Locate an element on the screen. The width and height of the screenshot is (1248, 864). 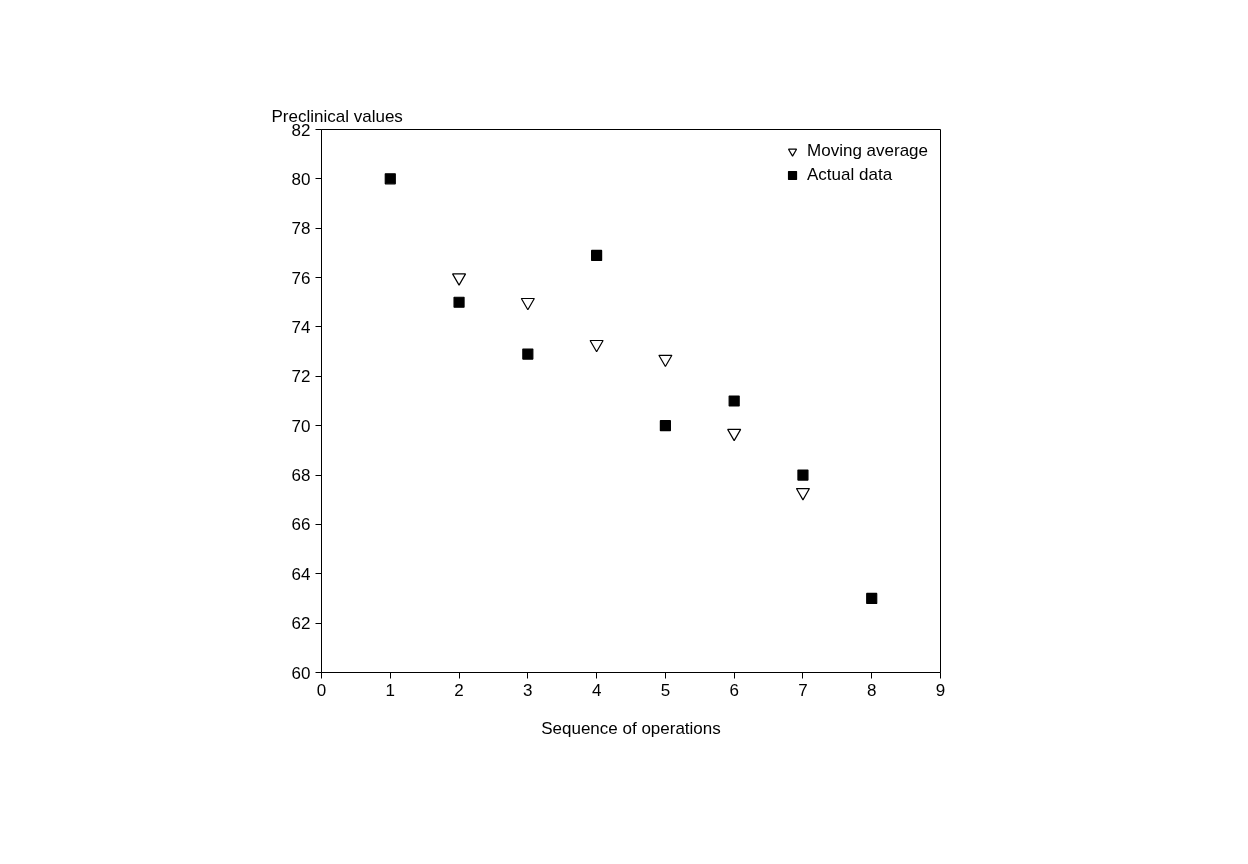
y-tick-label: 70 is located at coordinates (301, 426).